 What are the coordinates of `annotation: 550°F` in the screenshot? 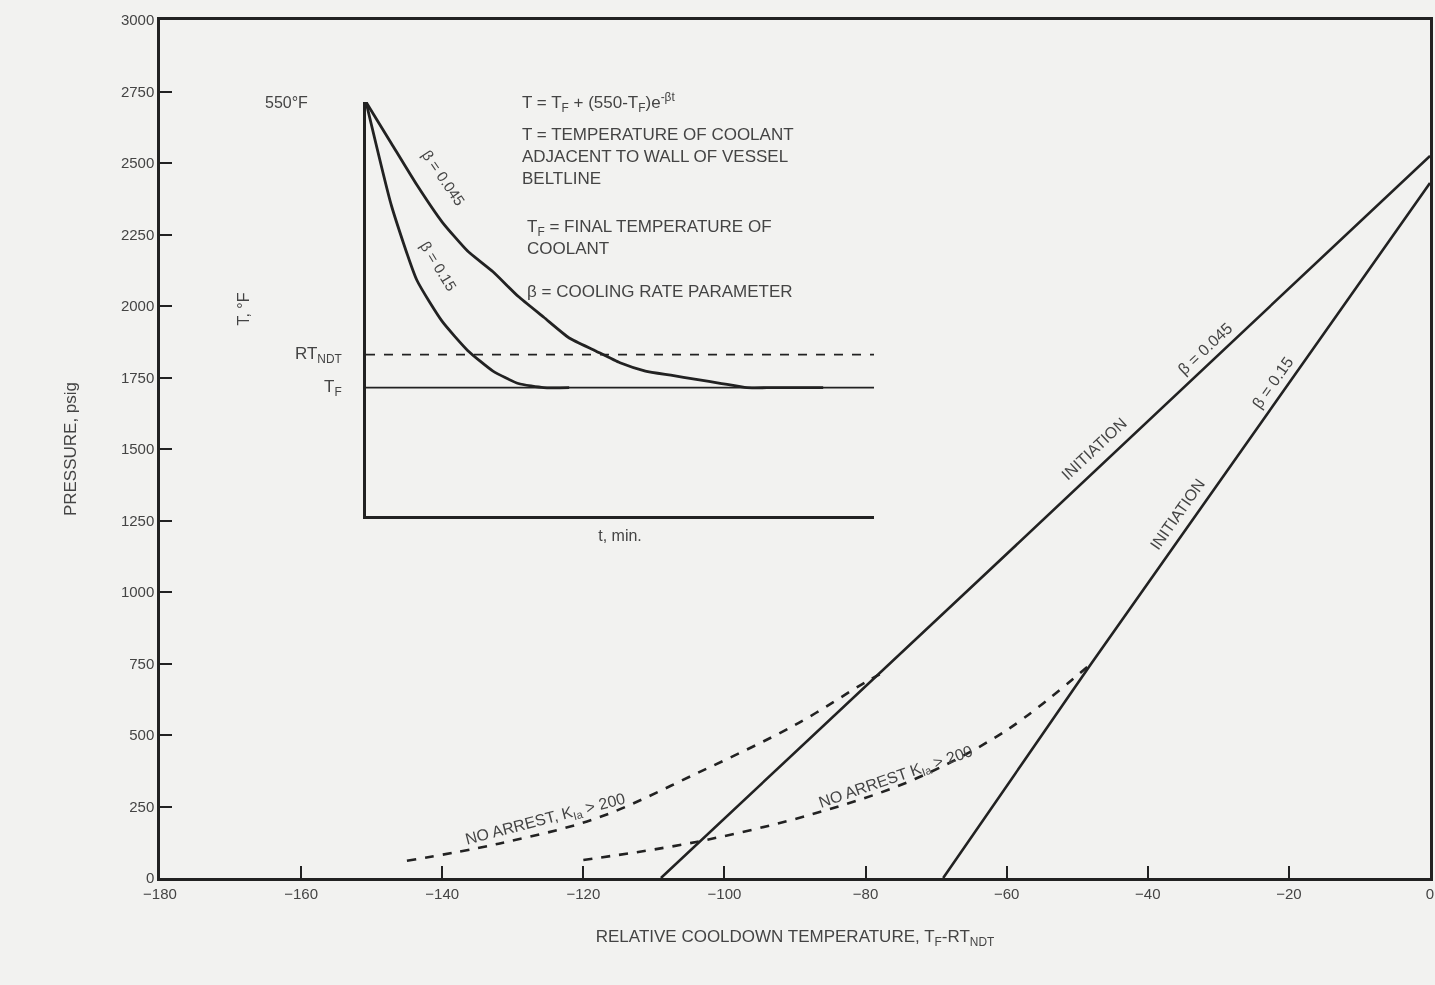 It's located at (287, 102).